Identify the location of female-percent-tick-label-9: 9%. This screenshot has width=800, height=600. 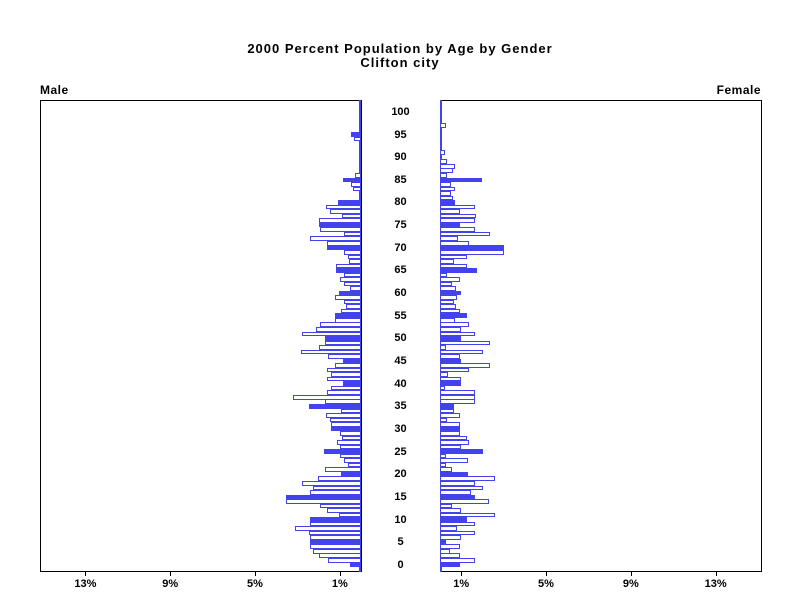
(630, 584).